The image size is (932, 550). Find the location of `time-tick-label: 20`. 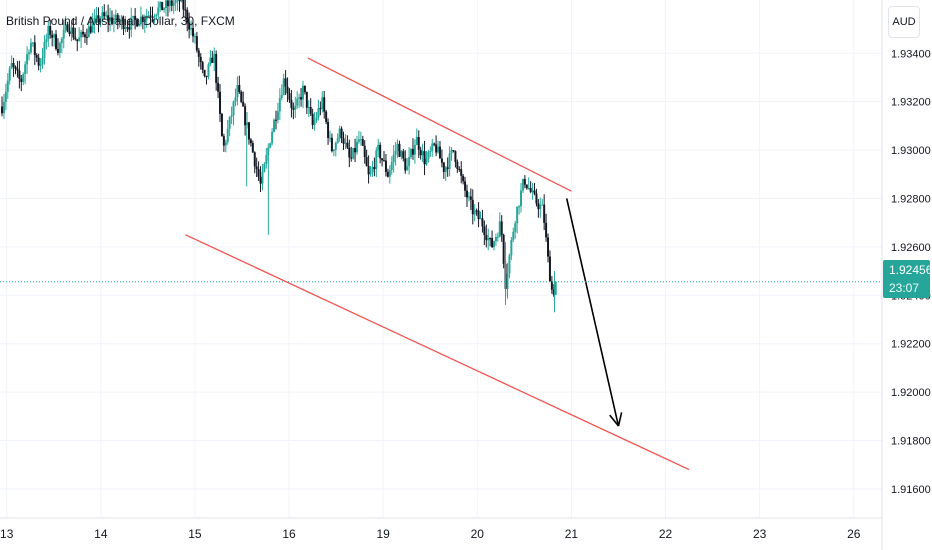

time-tick-label: 20 is located at coordinates (478, 534).